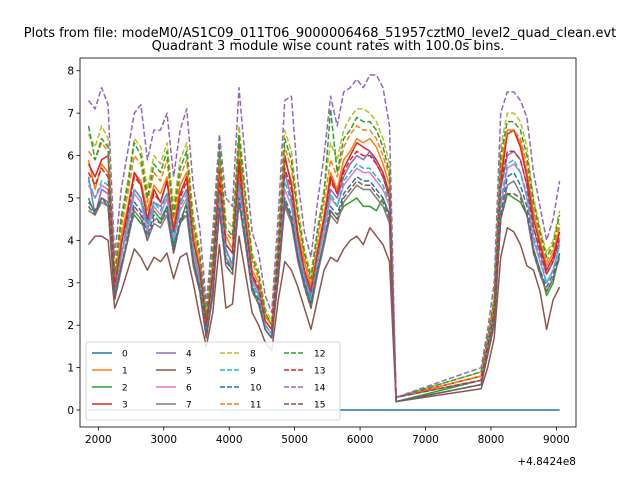 The width and height of the screenshot is (640, 480). What do you see at coordinates (253, 372) in the screenshot?
I see `legend-label-9: 9` at bounding box center [253, 372].